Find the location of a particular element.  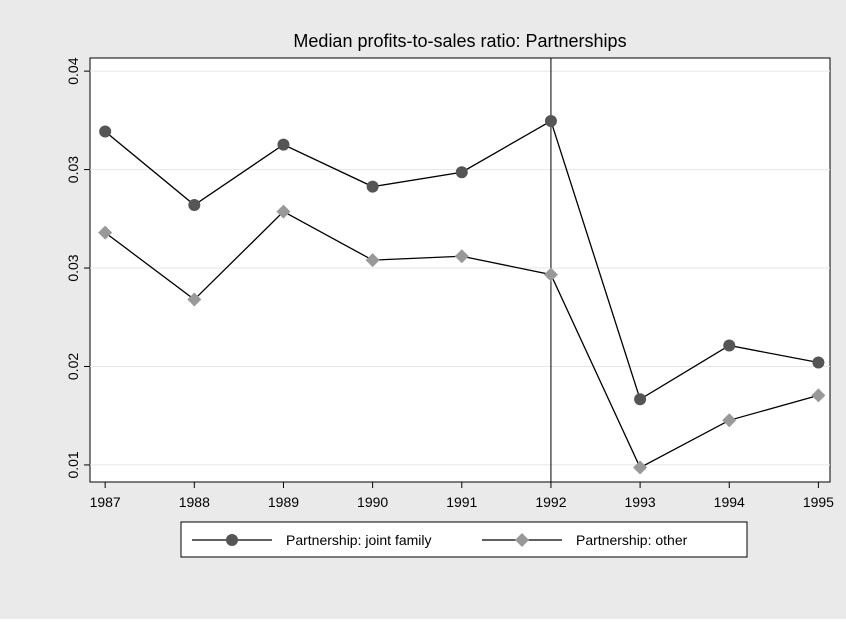

y-tick-label: 0.01 is located at coordinates (73, 464).